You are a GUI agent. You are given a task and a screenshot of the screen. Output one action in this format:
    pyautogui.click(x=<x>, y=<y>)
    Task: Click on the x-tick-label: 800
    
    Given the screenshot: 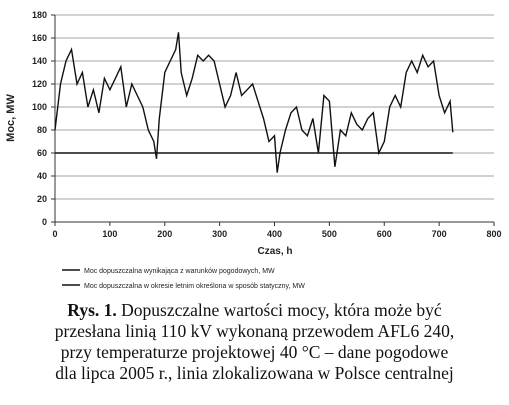 What is the action you would take?
    pyautogui.click(x=493, y=234)
    